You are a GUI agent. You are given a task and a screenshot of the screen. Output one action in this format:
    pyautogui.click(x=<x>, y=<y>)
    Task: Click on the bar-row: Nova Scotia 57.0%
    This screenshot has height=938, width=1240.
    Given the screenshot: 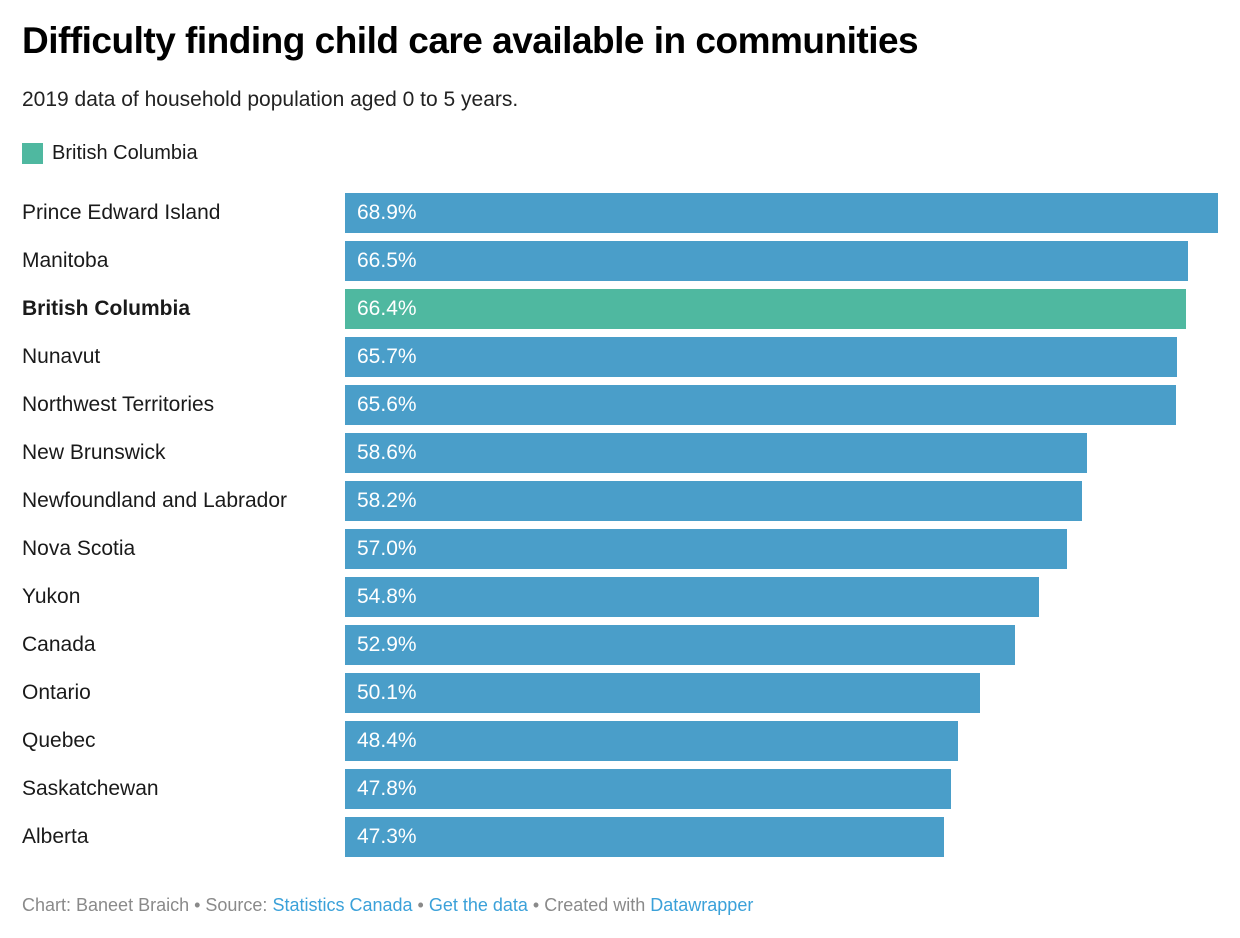 What is the action you would take?
    pyautogui.click(x=620, y=548)
    